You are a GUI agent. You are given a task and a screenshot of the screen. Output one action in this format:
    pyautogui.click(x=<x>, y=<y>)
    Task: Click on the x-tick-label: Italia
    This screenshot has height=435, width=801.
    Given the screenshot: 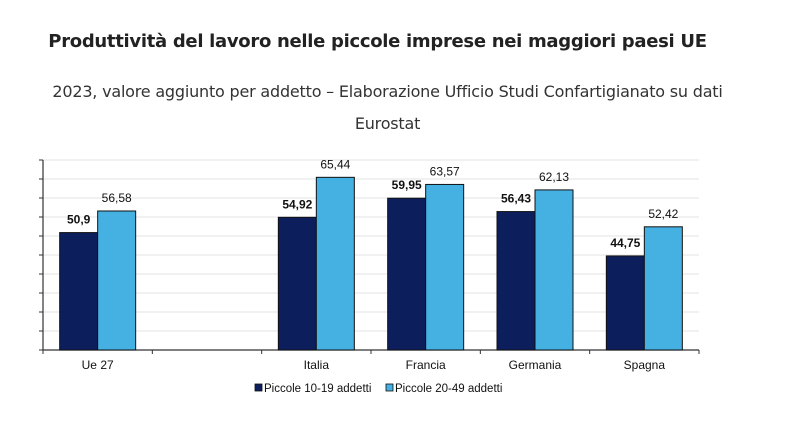 What is the action you would take?
    pyautogui.click(x=317, y=365)
    